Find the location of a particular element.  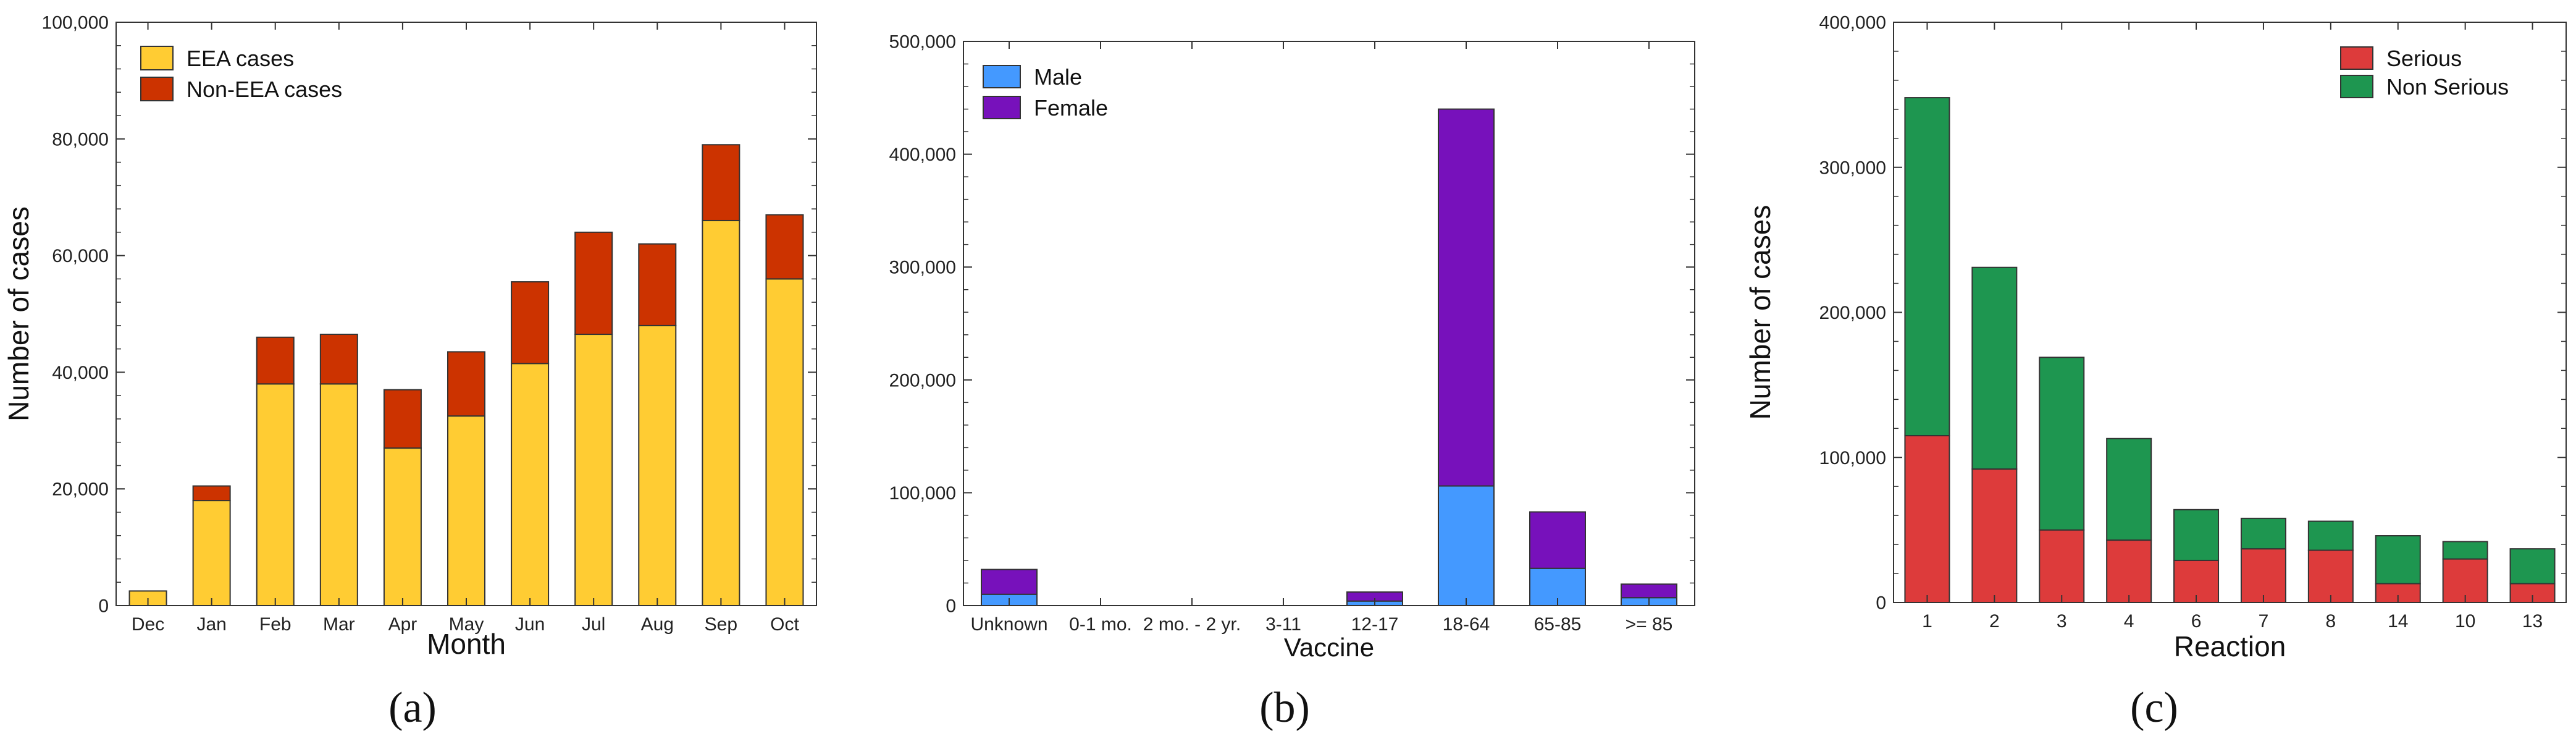

y-tick-label: 60,000 is located at coordinates (80, 256).